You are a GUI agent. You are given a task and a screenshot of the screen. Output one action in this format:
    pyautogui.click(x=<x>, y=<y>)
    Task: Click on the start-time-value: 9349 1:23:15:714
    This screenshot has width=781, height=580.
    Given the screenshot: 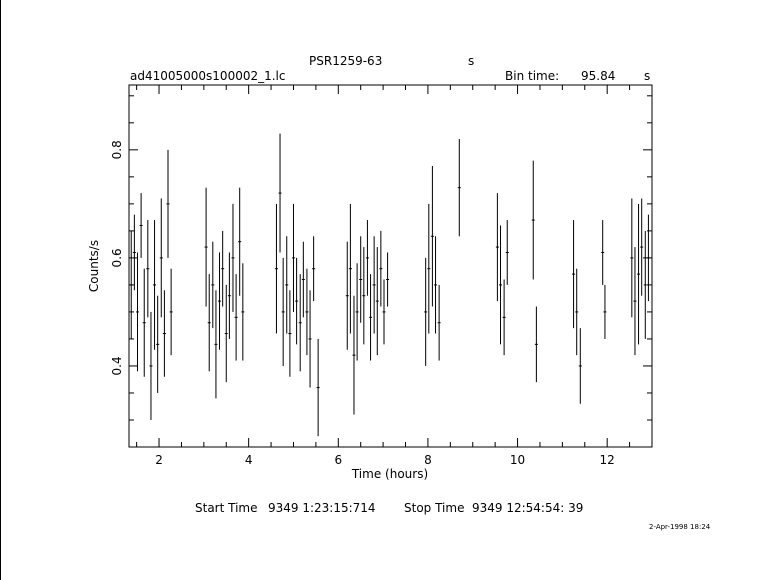 What is the action you would take?
    pyautogui.click(x=322, y=508)
    